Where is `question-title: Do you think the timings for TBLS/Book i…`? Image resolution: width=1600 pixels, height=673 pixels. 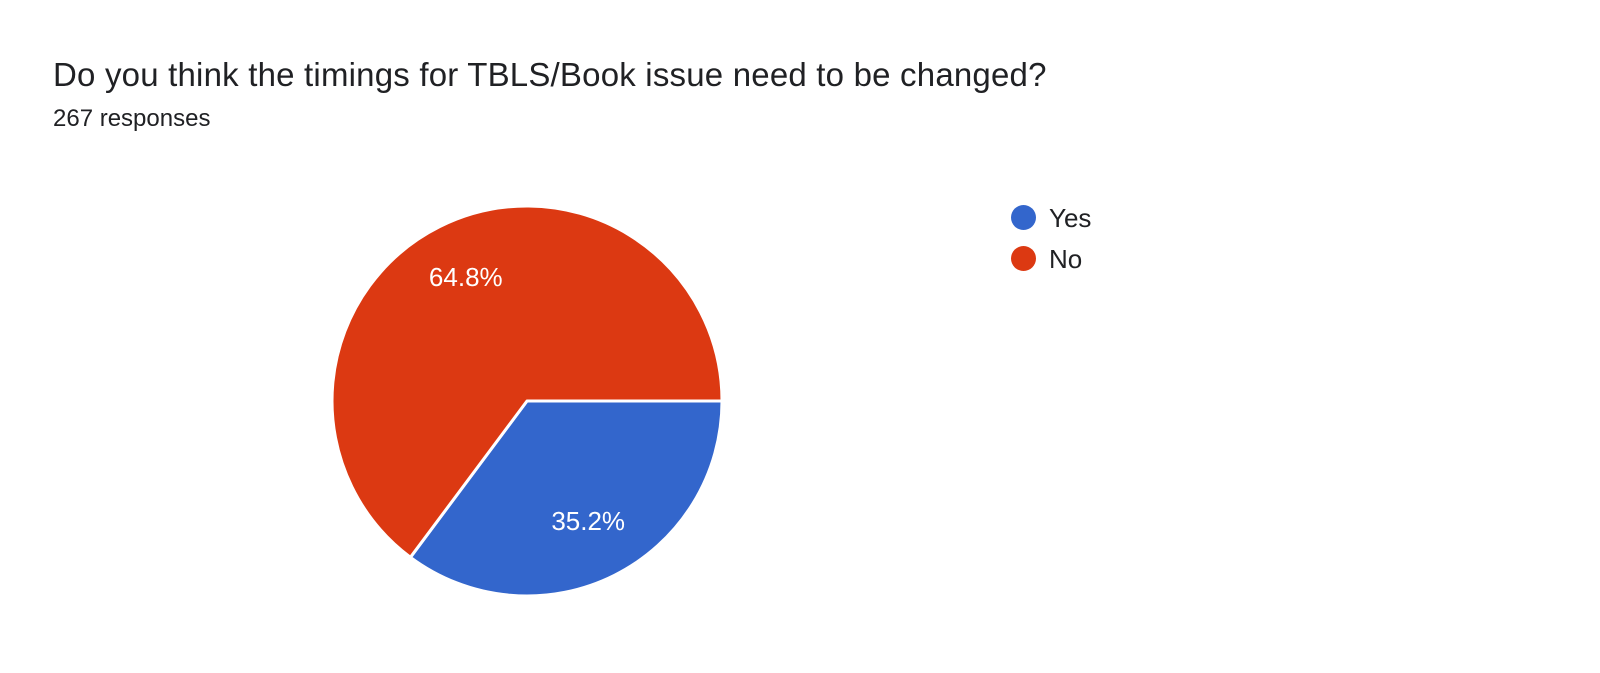
question-title: Do you think the timings for TBLS/Book i… is located at coordinates (550, 74).